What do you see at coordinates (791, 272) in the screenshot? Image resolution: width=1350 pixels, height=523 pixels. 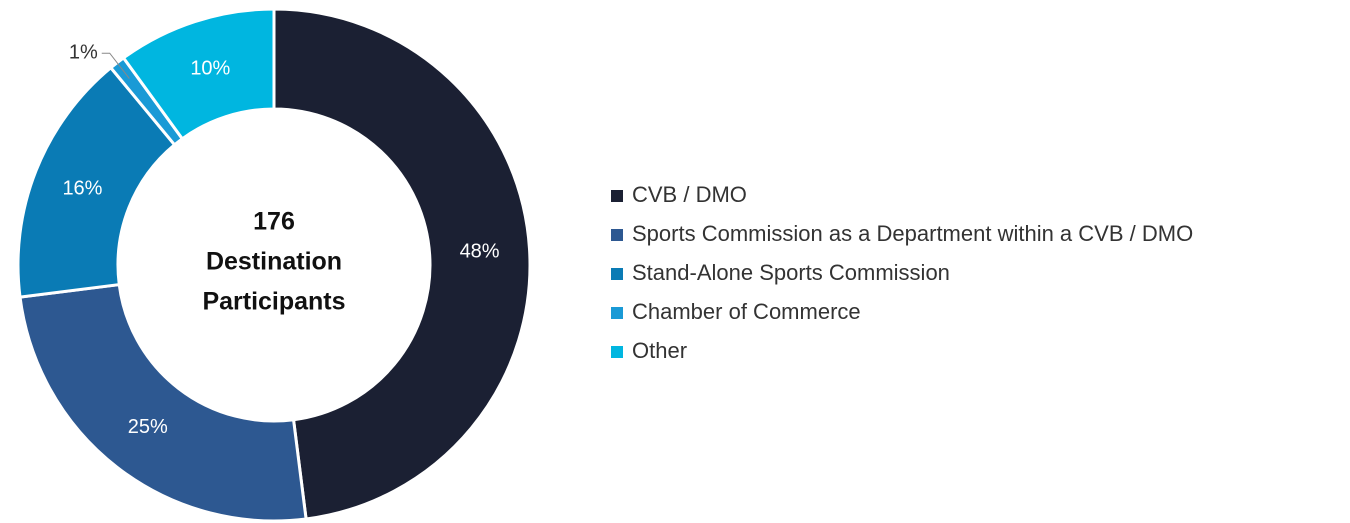 I see `legend-text: Stand-Alone Sports Commission` at bounding box center [791, 272].